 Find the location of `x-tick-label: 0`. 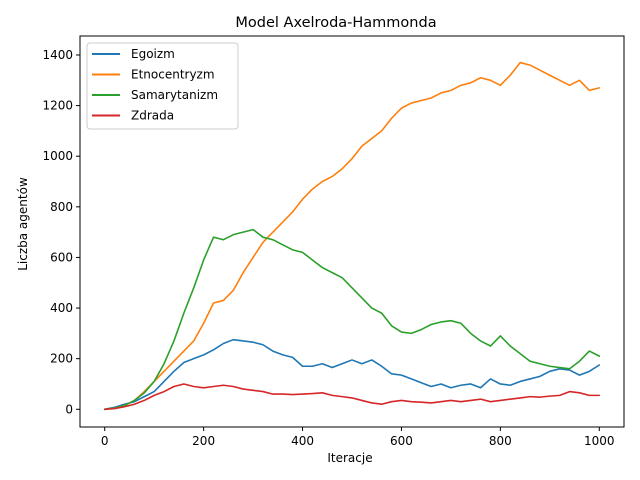

x-tick-label: 0 is located at coordinates (105, 441).